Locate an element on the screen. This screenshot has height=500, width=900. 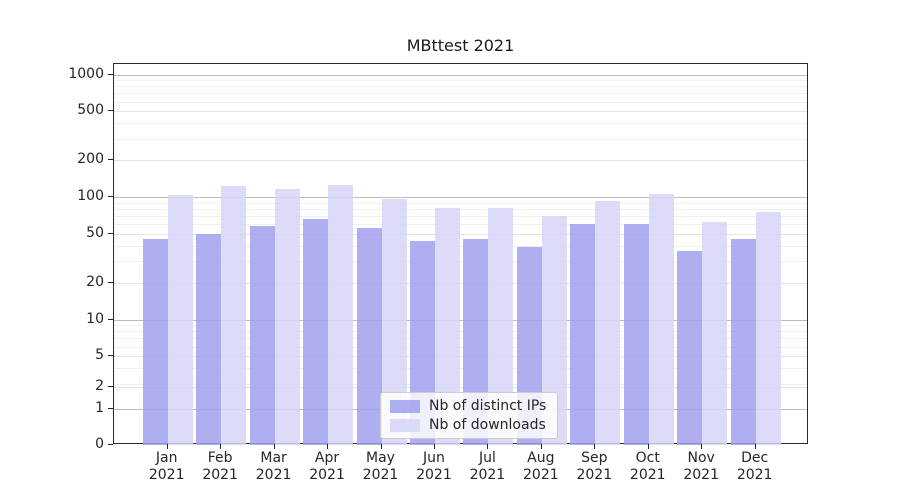
legend: Nb of distinct IPs Nb of downloads is located at coordinates (469, 415).